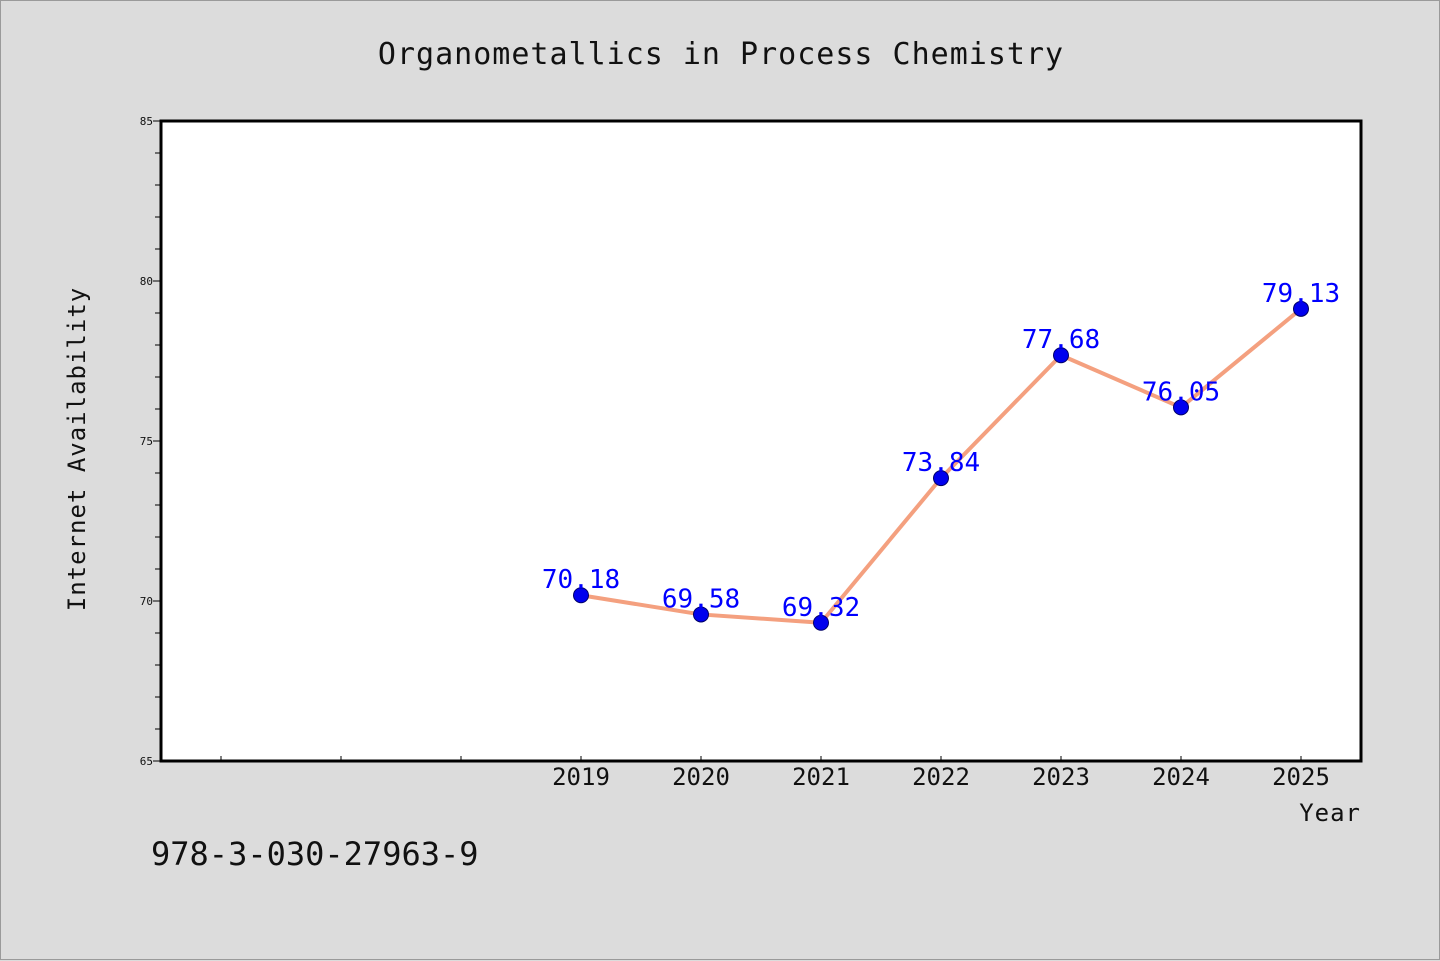 This screenshot has height=961, width=1440. I want to click on isbn-text: 978-3-030-27963-9, so click(315, 854).